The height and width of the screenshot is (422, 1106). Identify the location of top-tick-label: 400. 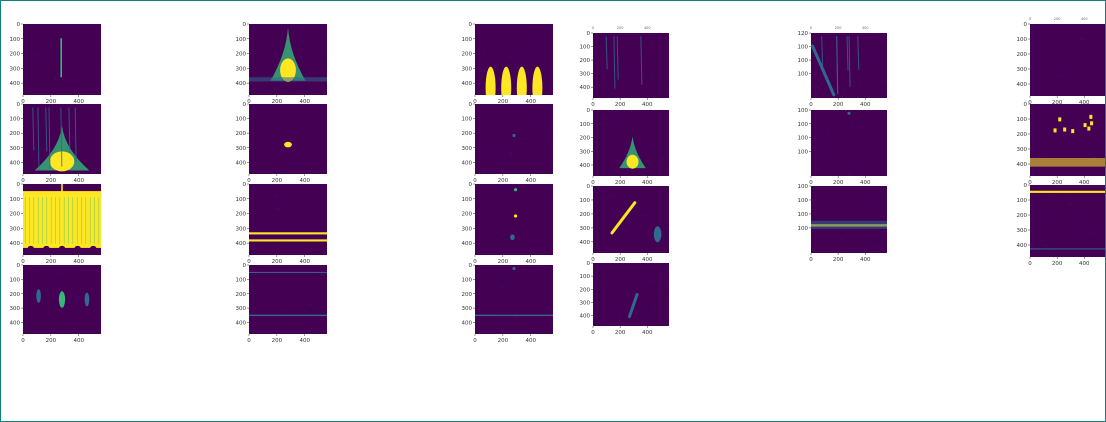
(865, 28).